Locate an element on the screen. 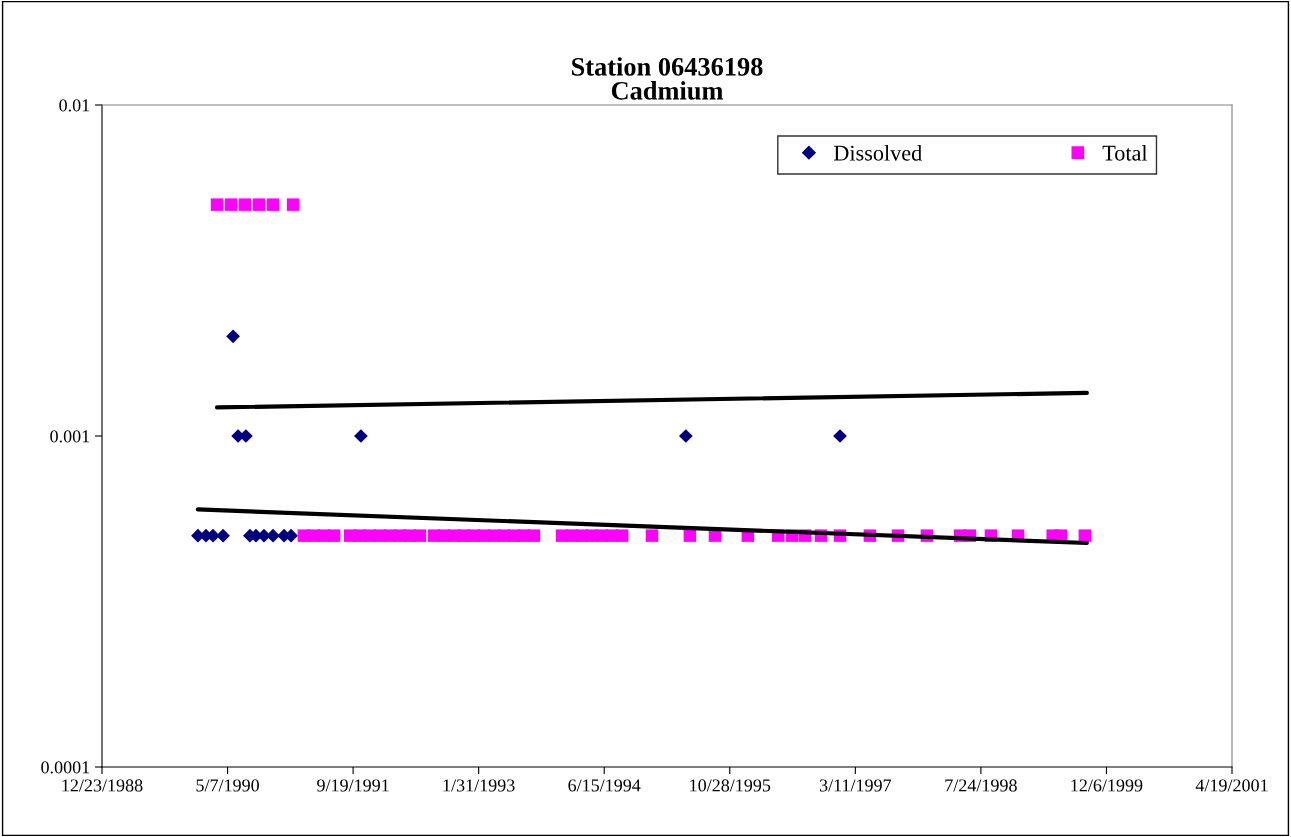  x-tick-label: 6/15/1994 is located at coordinates (604, 785).